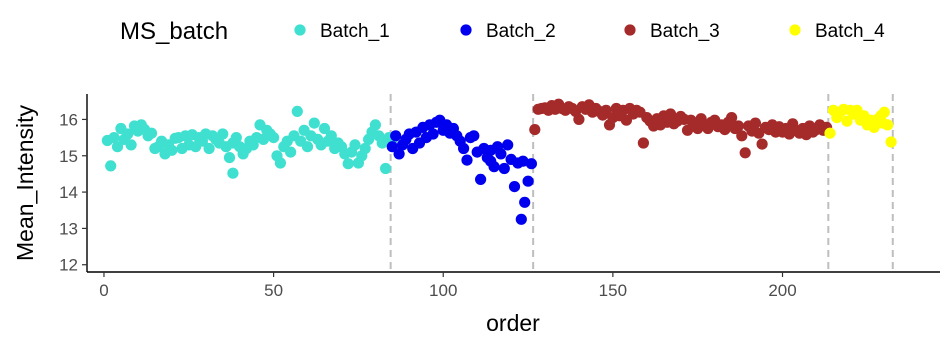  I want to click on legend-label: Batch_3, so click(685, 31).